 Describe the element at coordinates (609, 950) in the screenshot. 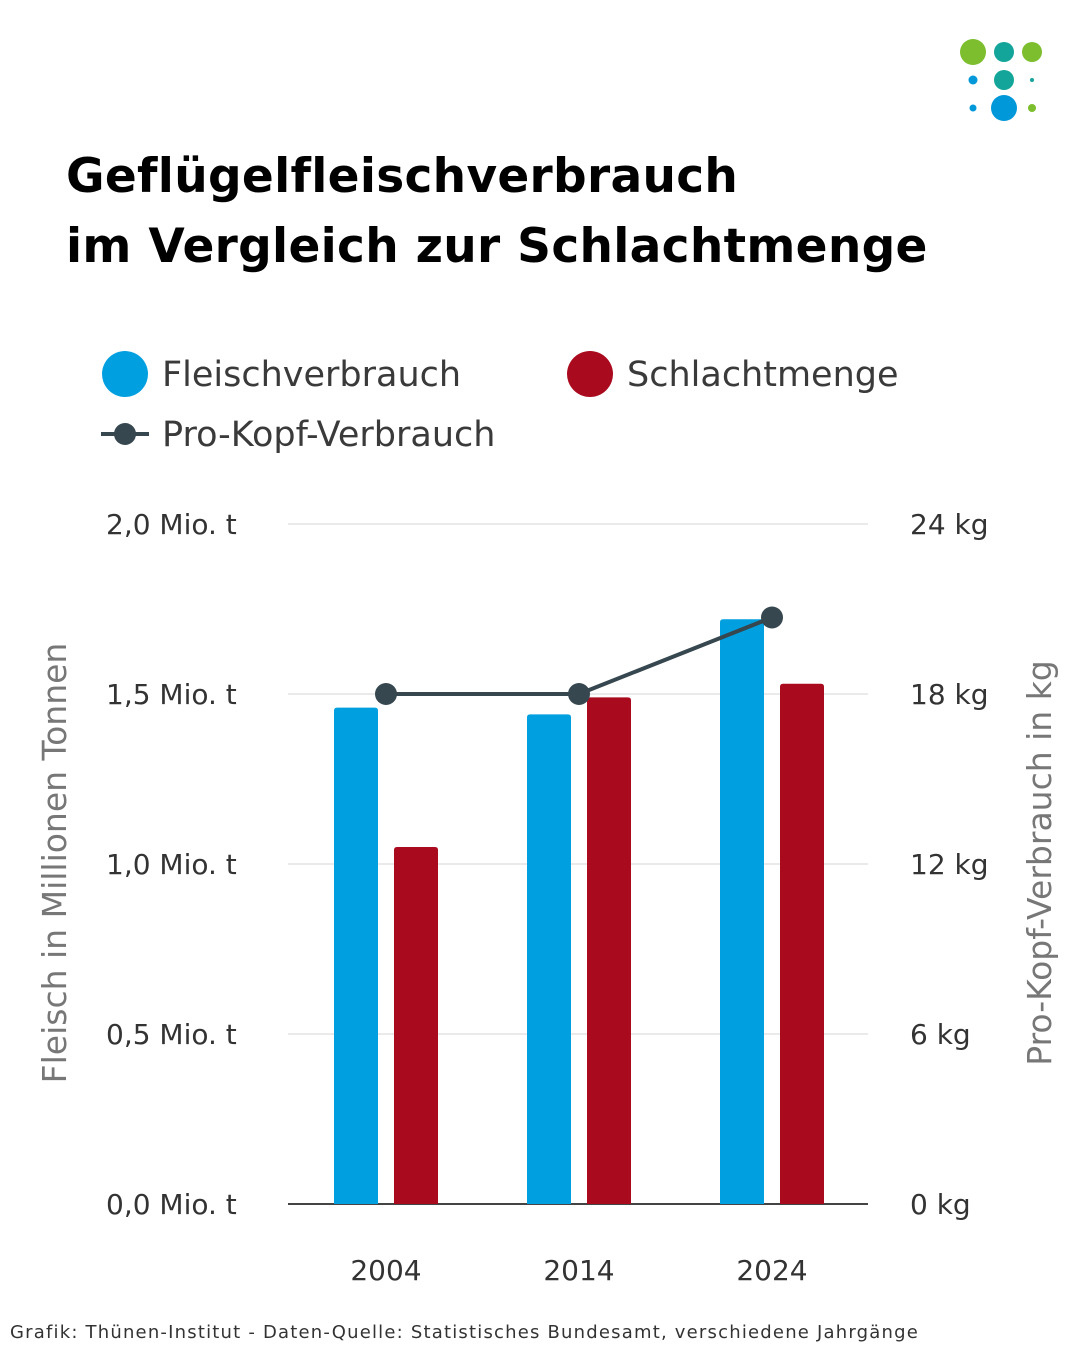

I see `bar-schlachtmenge-2014` at that location.